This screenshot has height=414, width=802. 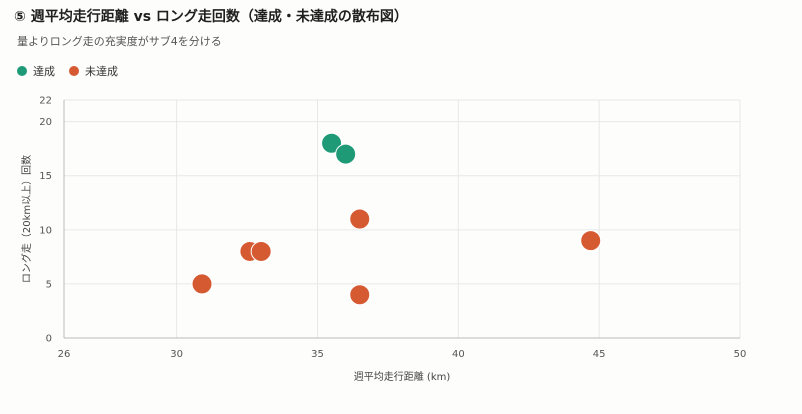 What do you see at coordinates (317, 354) in the screenshot?
I see `x-tick-label: 35` at bounding box center [317, 354].